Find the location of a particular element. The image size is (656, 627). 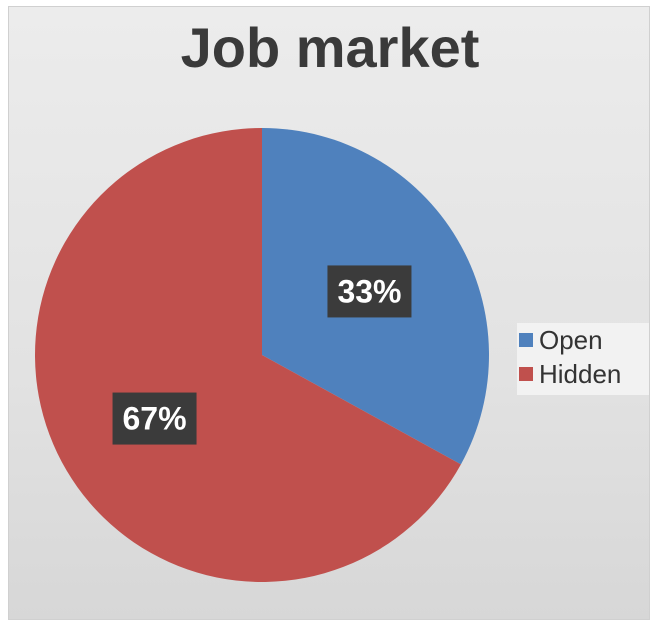

chart-legend: Open Hidden is located at coordinates (583, 359).